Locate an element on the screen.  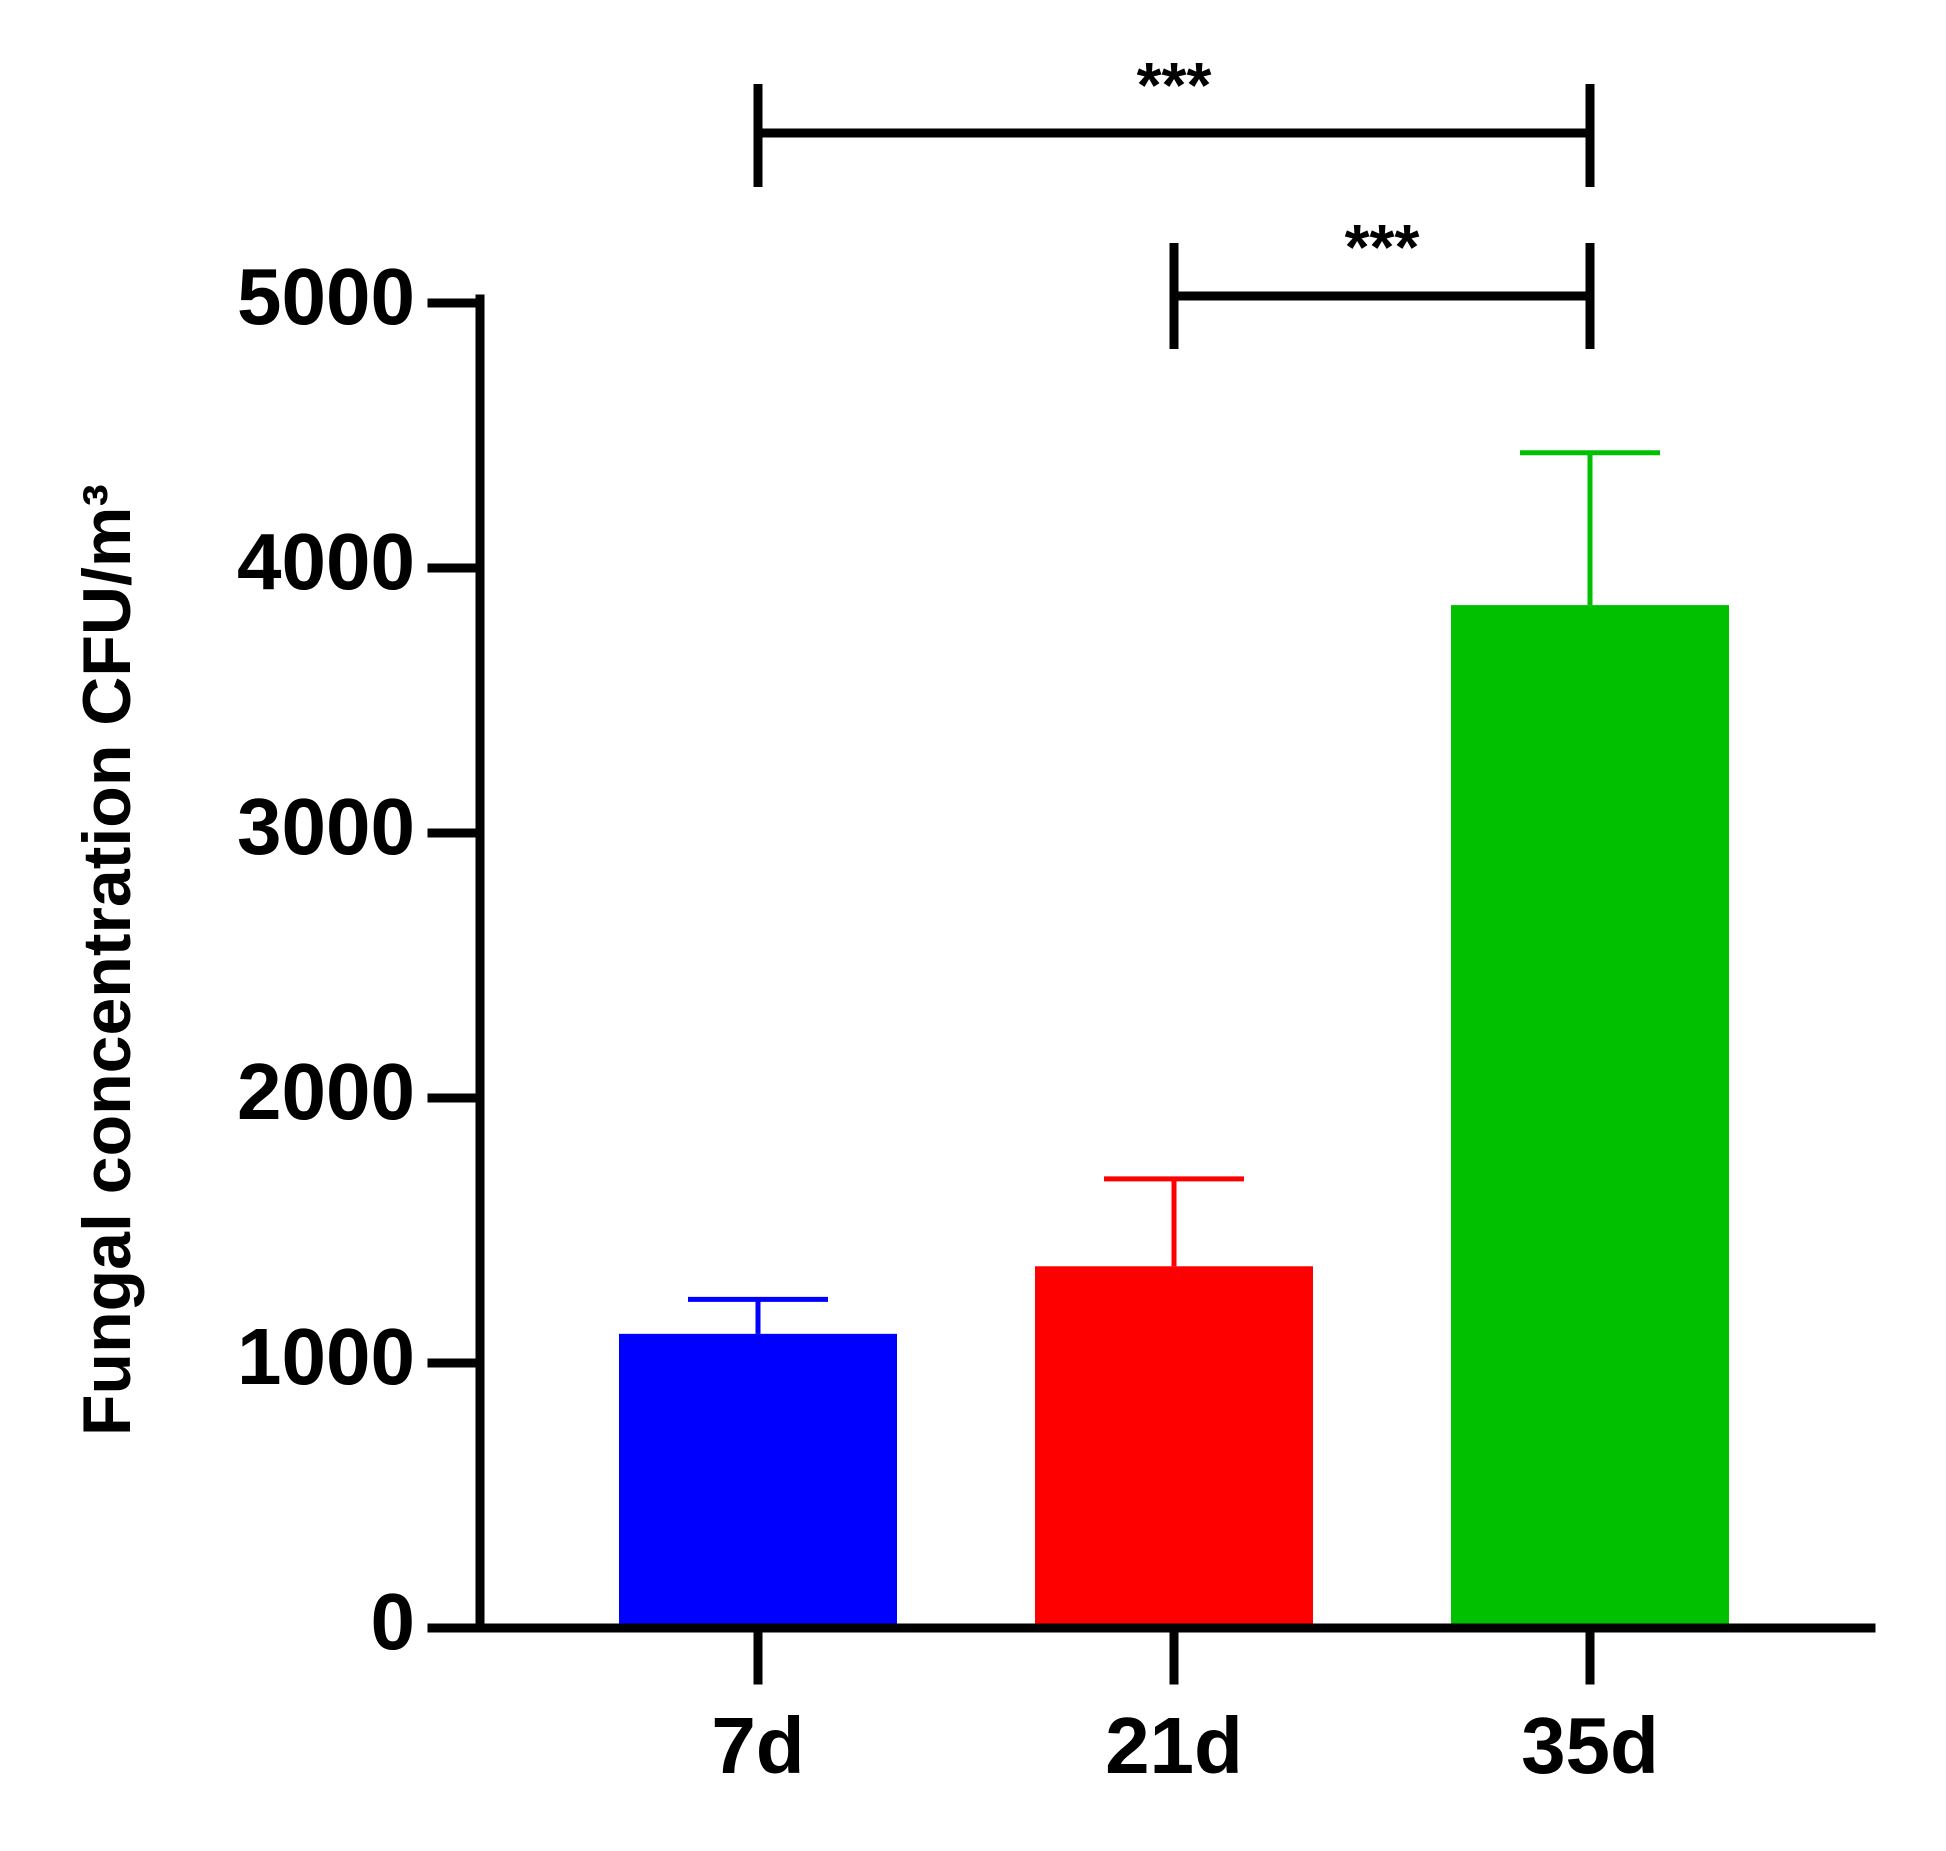
y-axis-label: Fungal concentration CFU/m³ is located at coordinates (107, 960).